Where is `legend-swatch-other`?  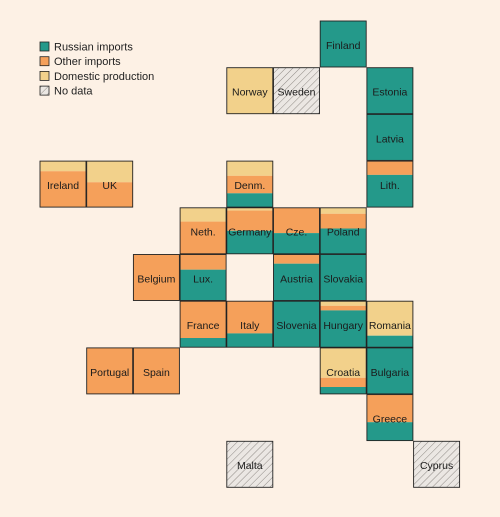
legend-swatch-other is located at coordinates (44, 61).